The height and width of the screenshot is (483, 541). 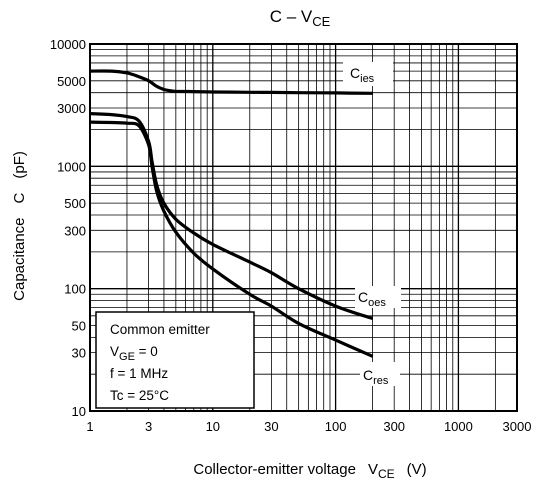 I want to click on svg-text: Cies, so click(x=362, y=75).